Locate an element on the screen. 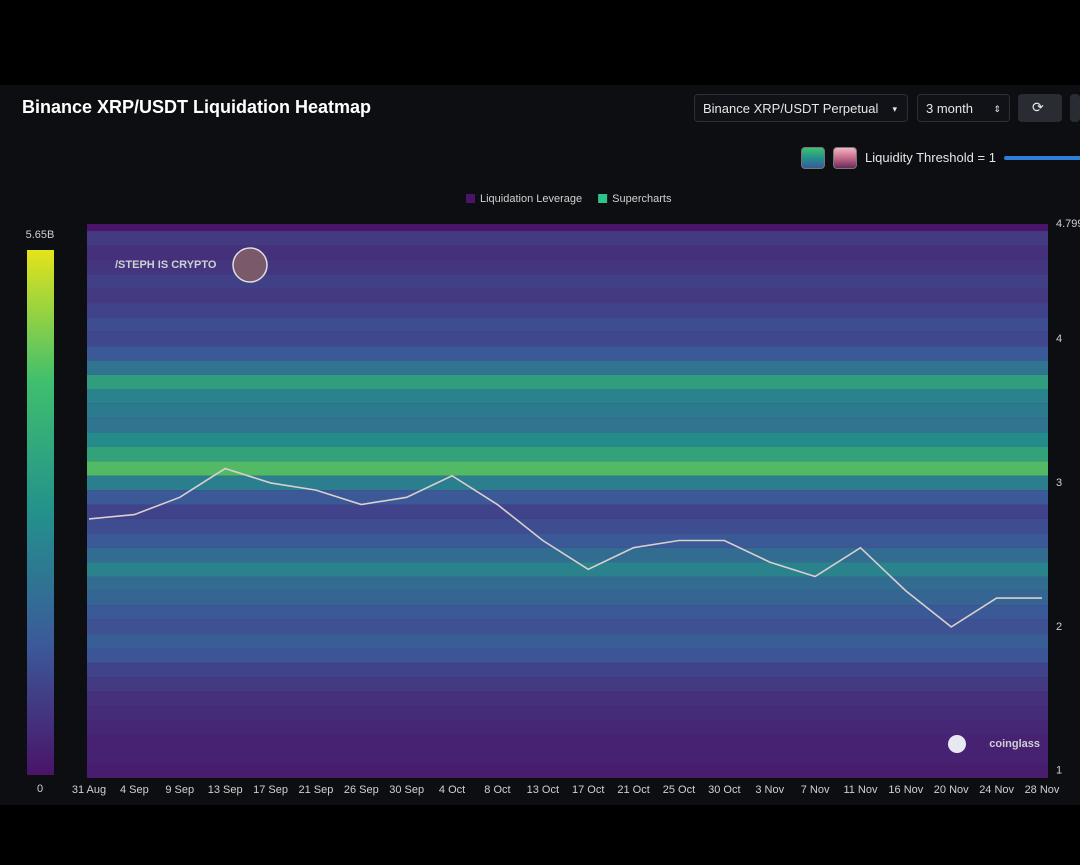  colorbar is located at coordinates (40, 512).